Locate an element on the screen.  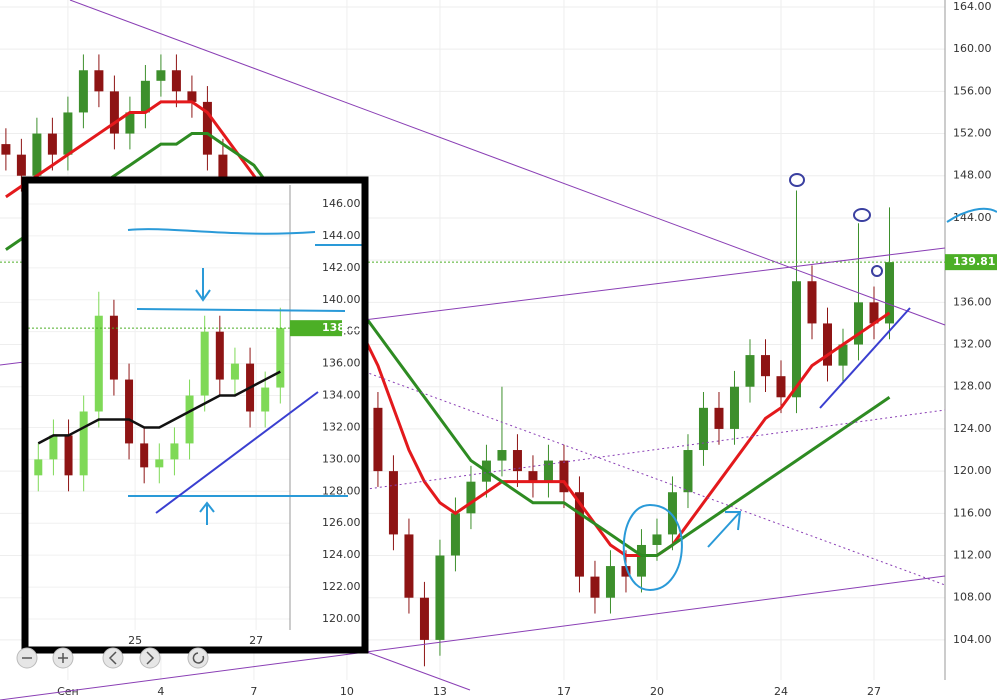
y-tick-label: 134.00 is located at coordinates (341, 395).